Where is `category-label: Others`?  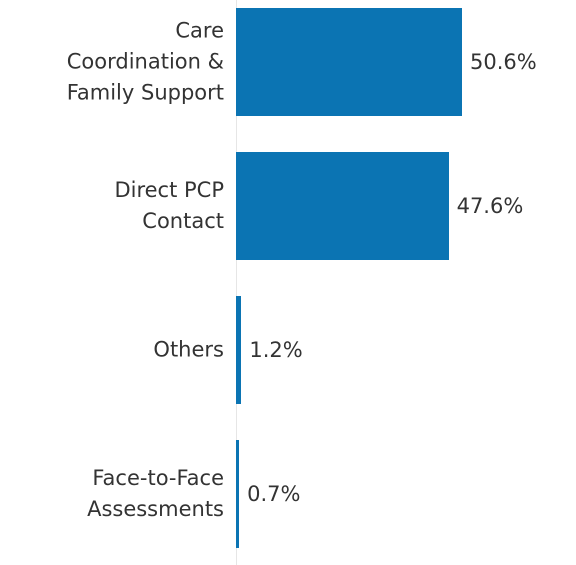 category-label: Others is located at coordinates (188, 349).